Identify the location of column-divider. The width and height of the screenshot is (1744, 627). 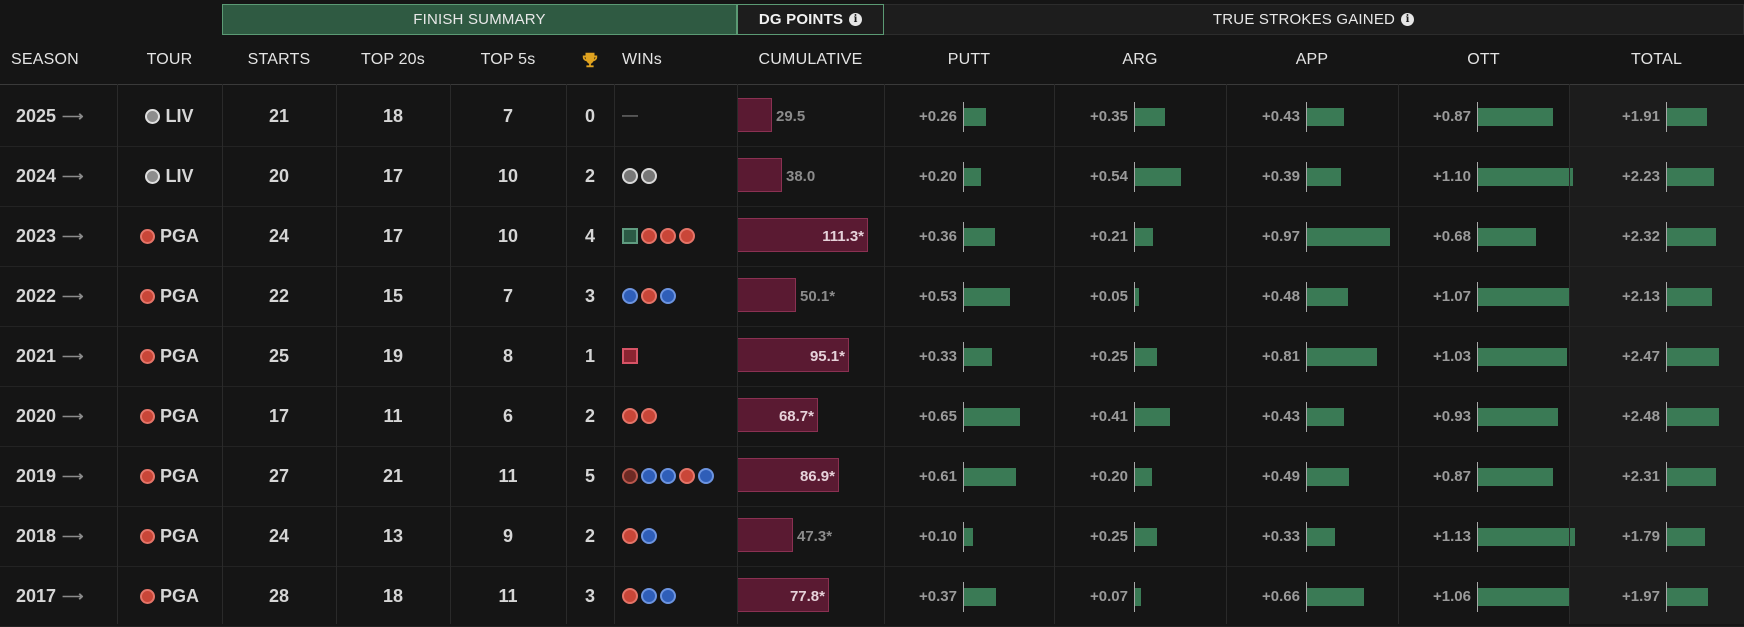
(1398, 354).